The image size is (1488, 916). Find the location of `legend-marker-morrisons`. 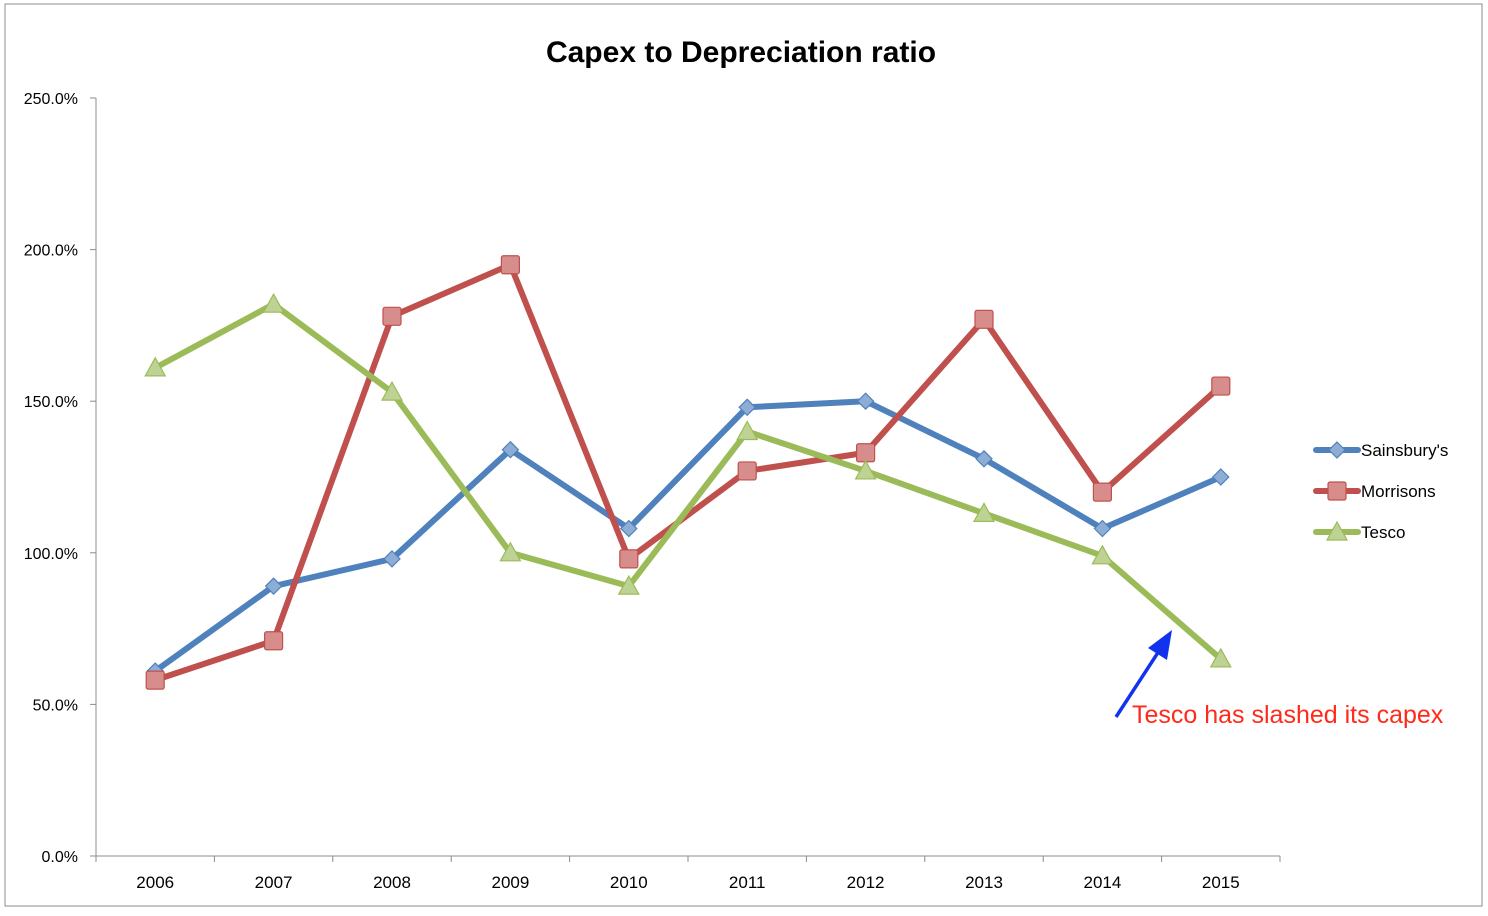

legend-marker-morrisons is located at coordinates (1337, 491).